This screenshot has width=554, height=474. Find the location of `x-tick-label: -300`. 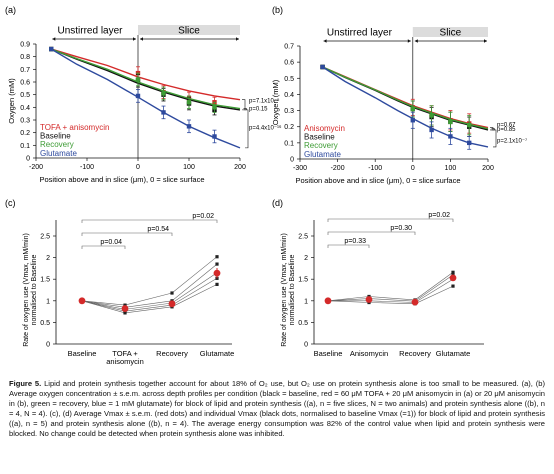

x-tick-label: -300 is located at coordinates (300, 168).